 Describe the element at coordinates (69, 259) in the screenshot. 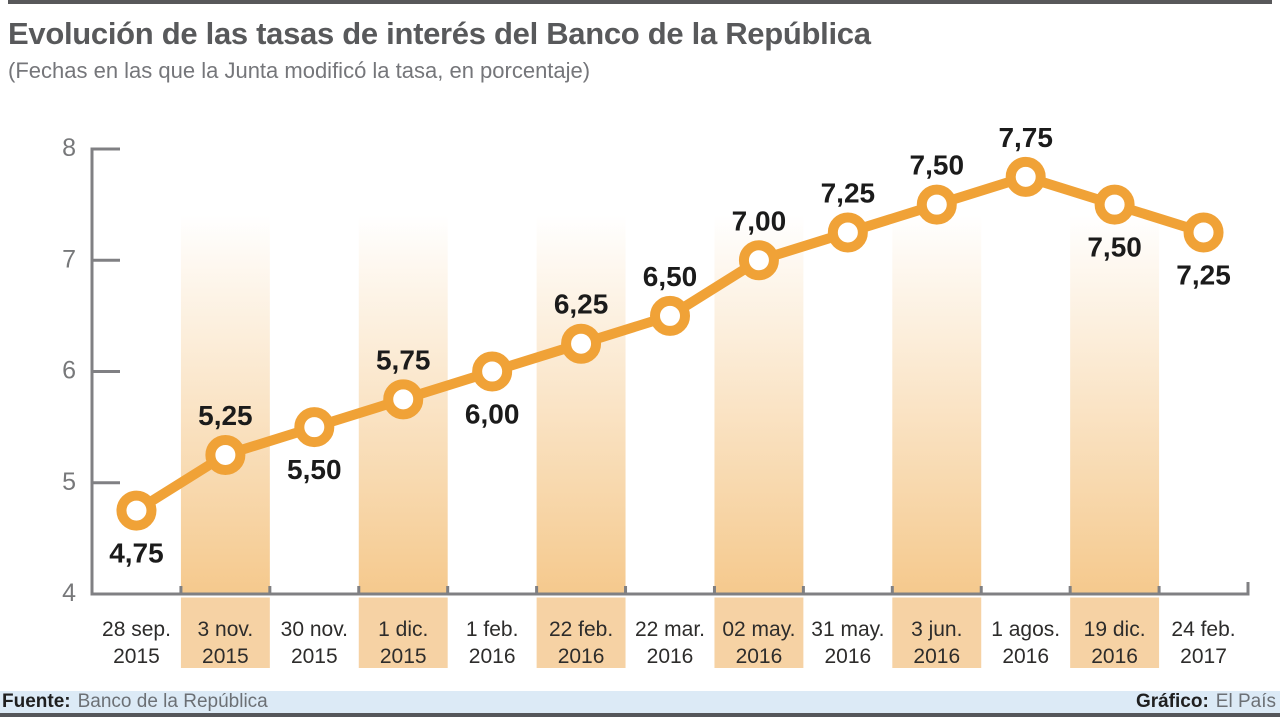

I see `y-axis-label: 7` at that location.